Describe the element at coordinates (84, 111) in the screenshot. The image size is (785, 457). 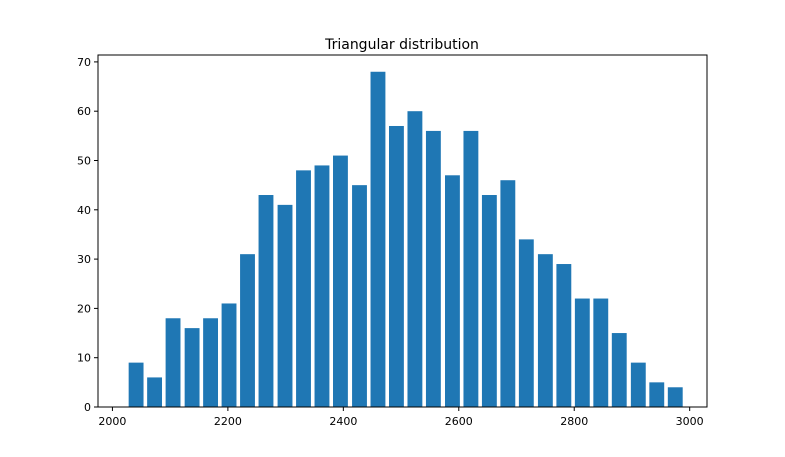
I see `y-tick-label: 60` at that location.